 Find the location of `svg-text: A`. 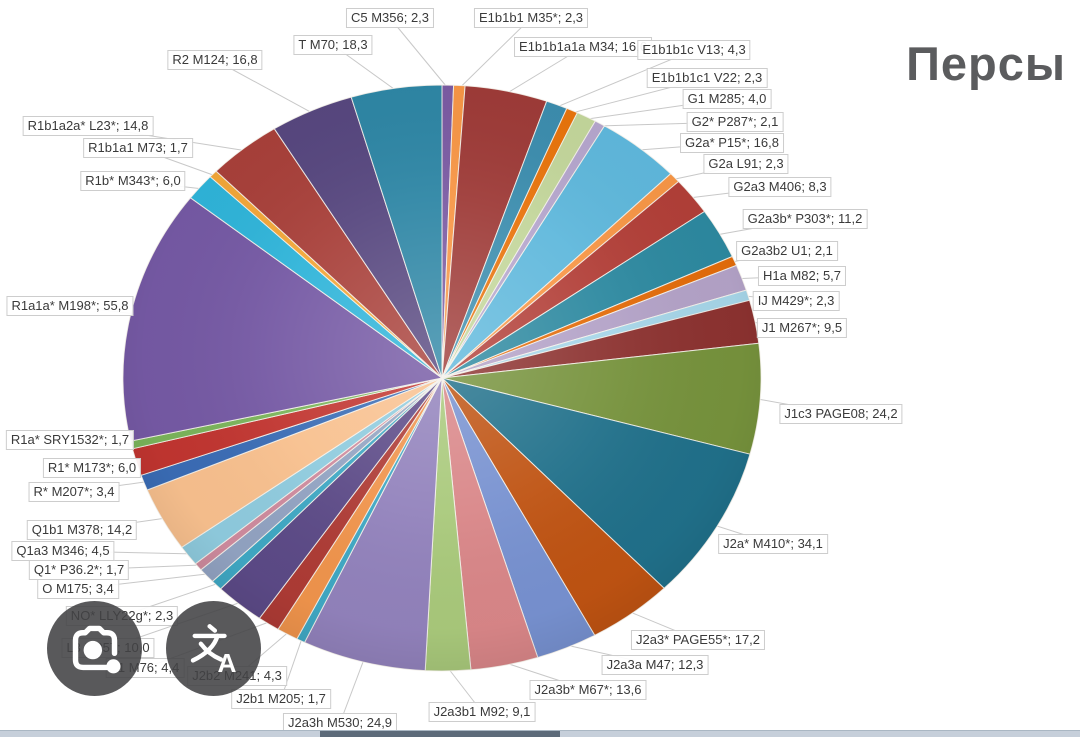

svg-text: A is located at coordinates (226, 661).